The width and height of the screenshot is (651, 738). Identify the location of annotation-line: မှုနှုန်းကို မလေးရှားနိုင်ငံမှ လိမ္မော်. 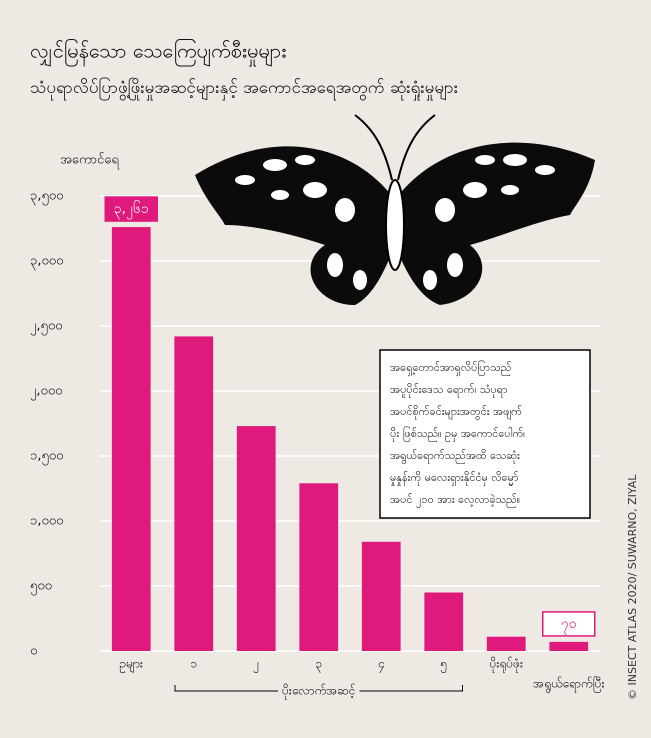
(454, 478).